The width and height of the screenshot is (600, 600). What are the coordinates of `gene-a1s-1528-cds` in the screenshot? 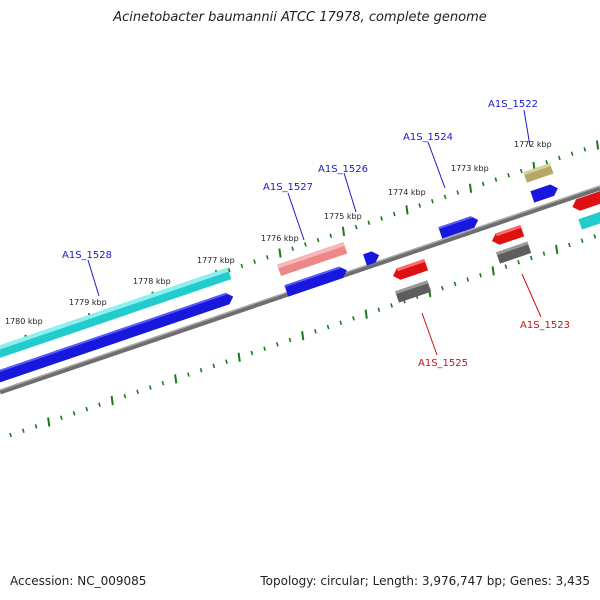 It's located at (116, 314).